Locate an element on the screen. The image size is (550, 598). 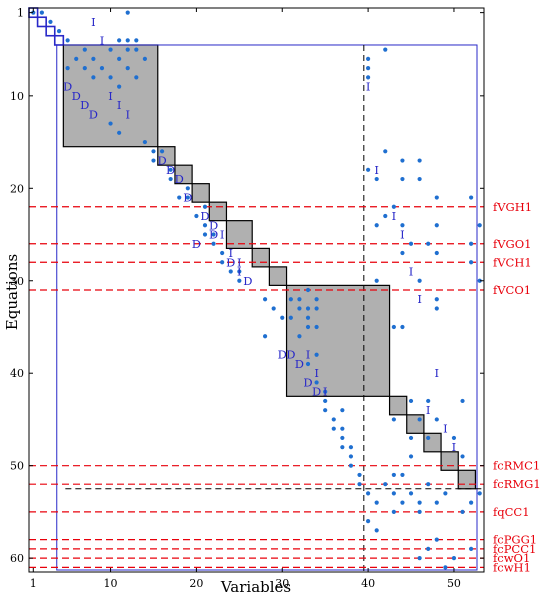
row-label: fqCC1 is located at coordinates (511, 512).